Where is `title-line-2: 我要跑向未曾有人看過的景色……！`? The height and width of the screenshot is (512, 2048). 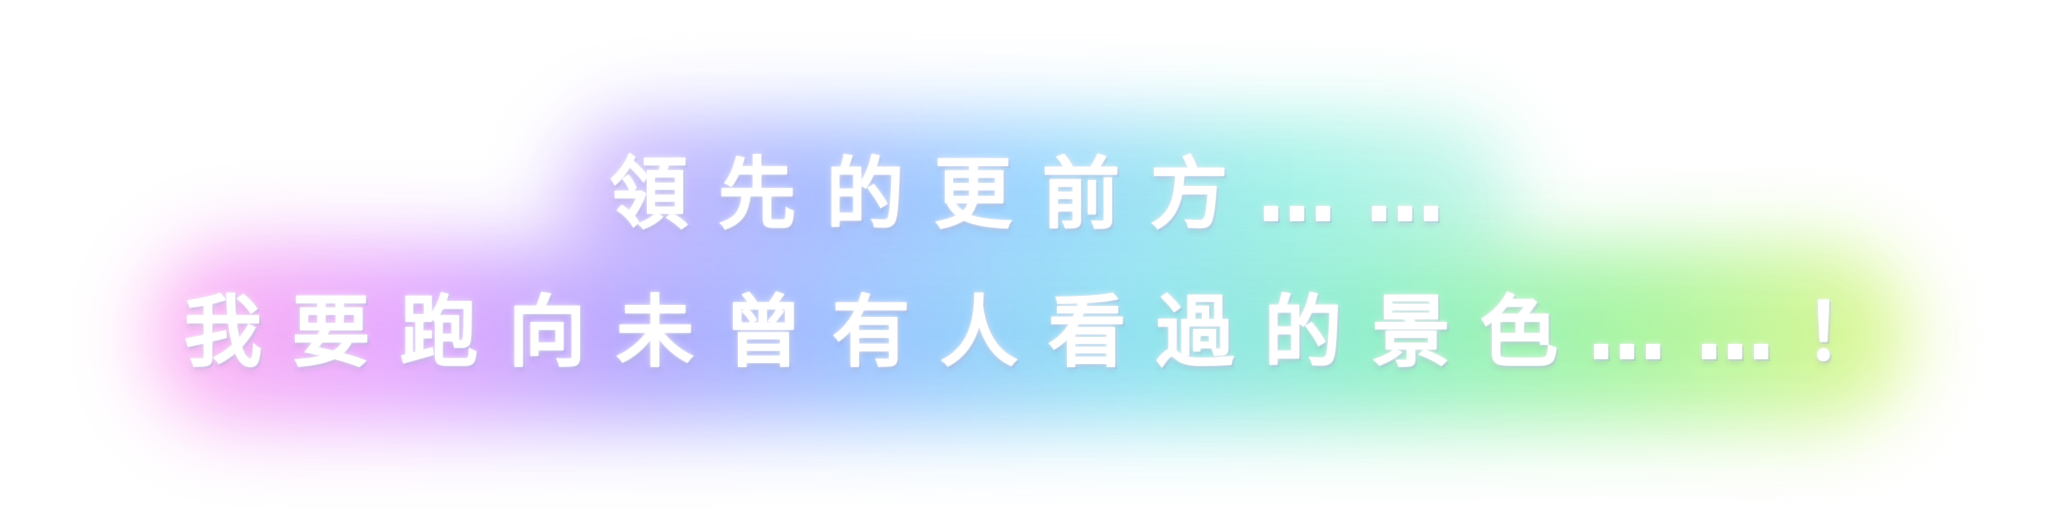
title-line-2: 我要跑向未曾有人看過的景色……！ is located at coordinates (1048, 333).